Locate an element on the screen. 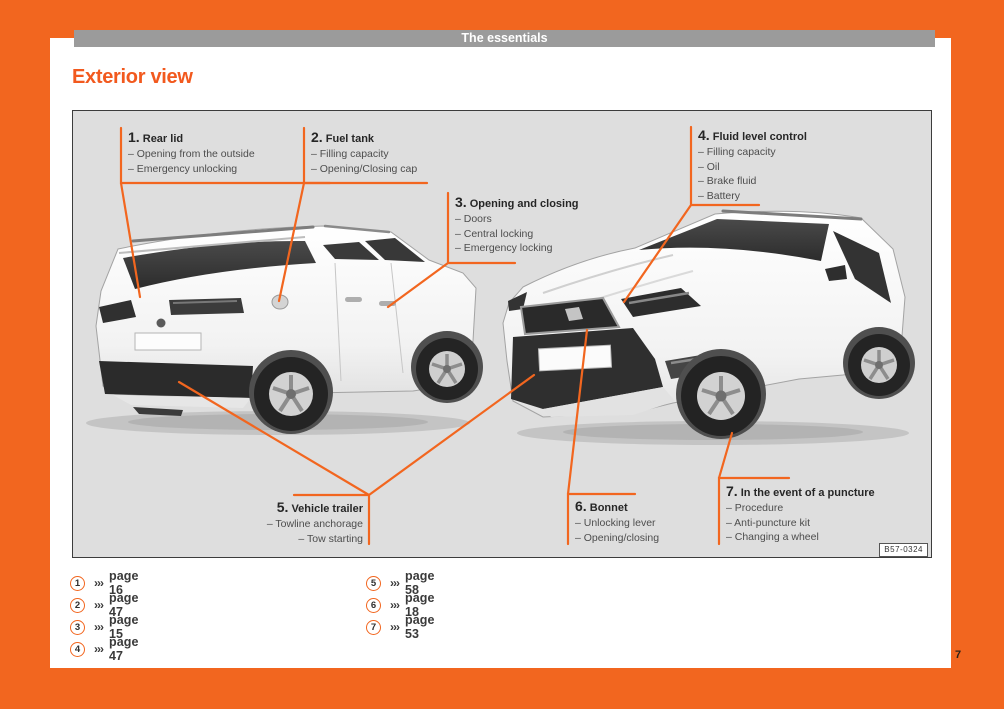  page-ref-2: 2 ››› page 47 is located at coordinates (104, 605).